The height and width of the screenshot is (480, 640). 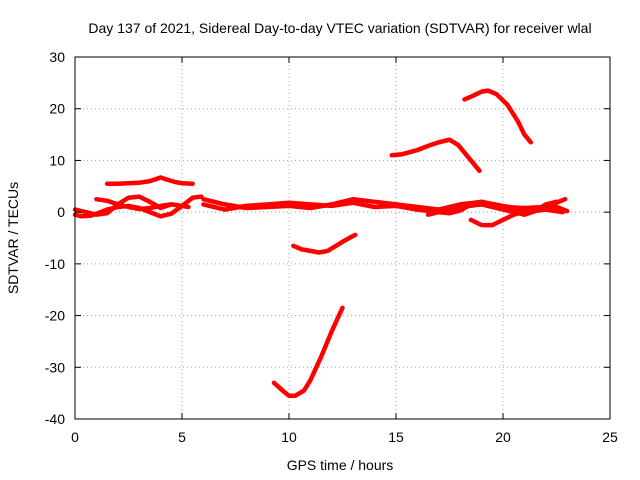 What do you see at coordinates (503, 437) in the screenshot?
I see `x-tick-label: 20` at bounding box center [503, 437].